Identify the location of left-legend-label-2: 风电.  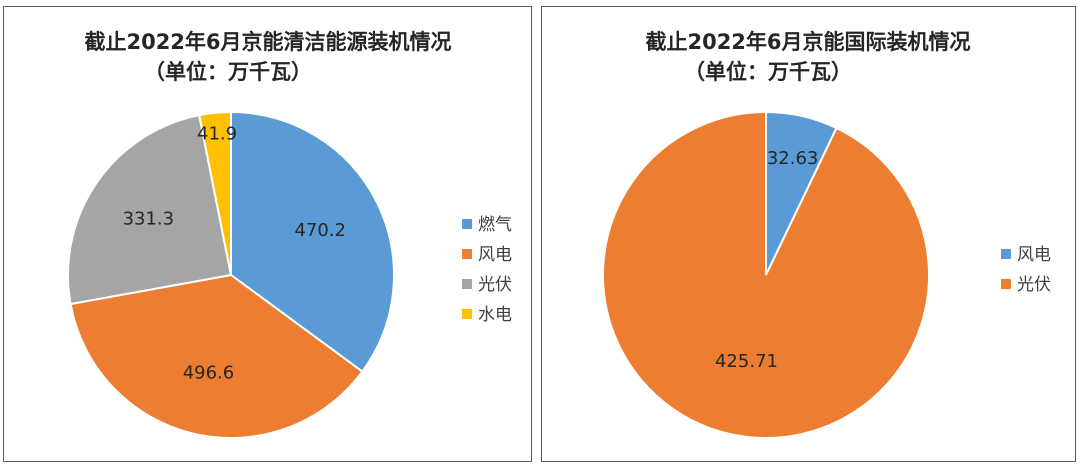
(495, 255).